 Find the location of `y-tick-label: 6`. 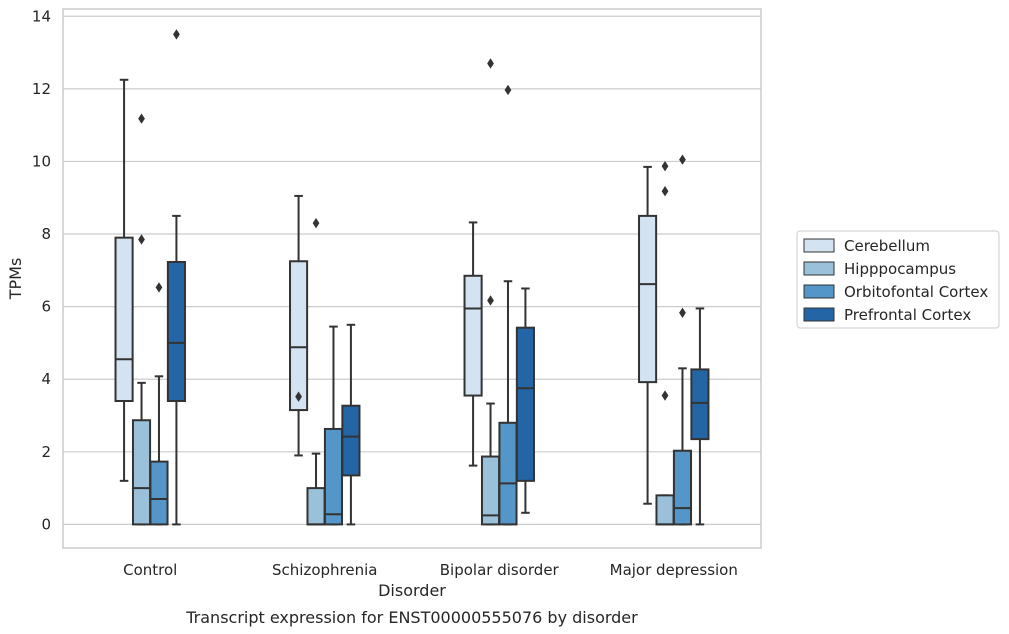

y-tick-label: 6 is located at coordinates (46, 307).